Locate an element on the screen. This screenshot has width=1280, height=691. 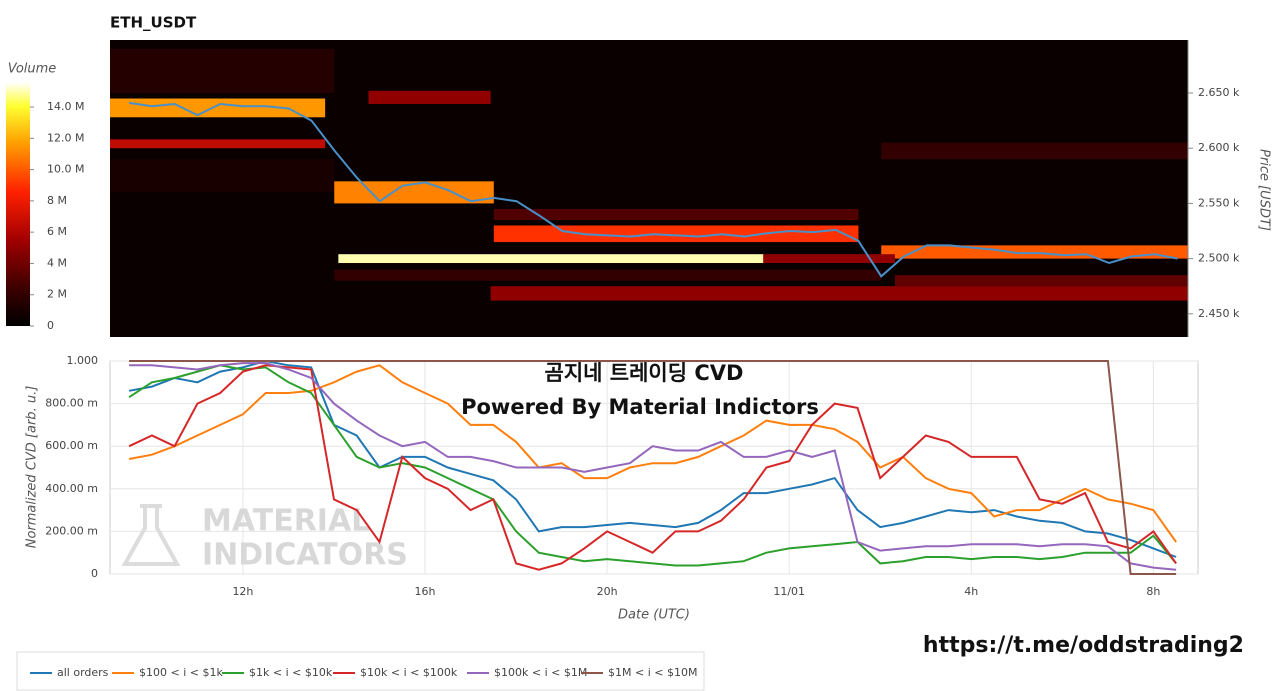
x-tick-label: 11/01 is located at coordinates (789, 591).